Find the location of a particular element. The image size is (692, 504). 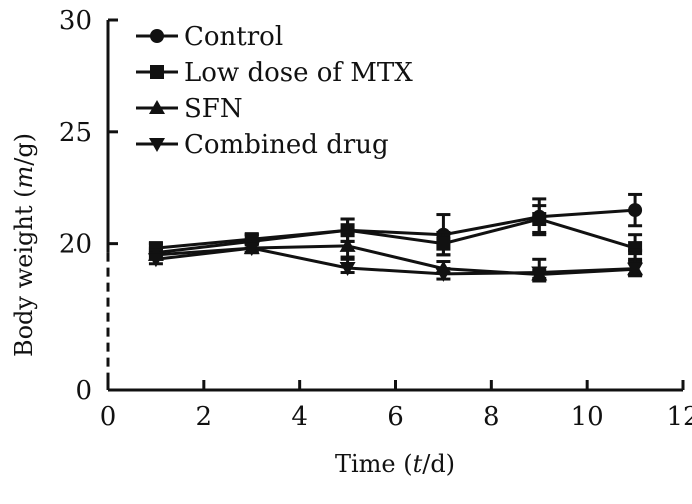

data-marks is located at coordinates (395, 237).